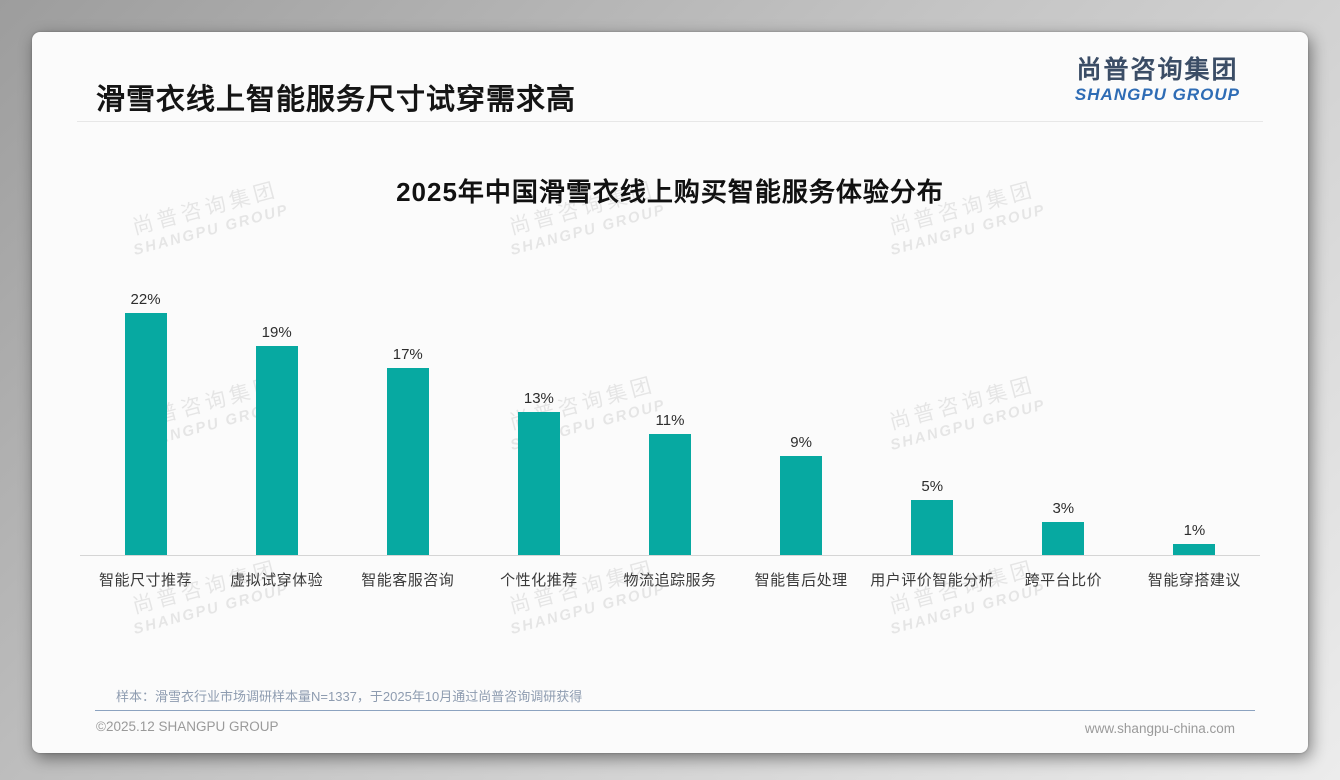  I want to click on category-label: 智能尺寸推荐, so click(146, 580).